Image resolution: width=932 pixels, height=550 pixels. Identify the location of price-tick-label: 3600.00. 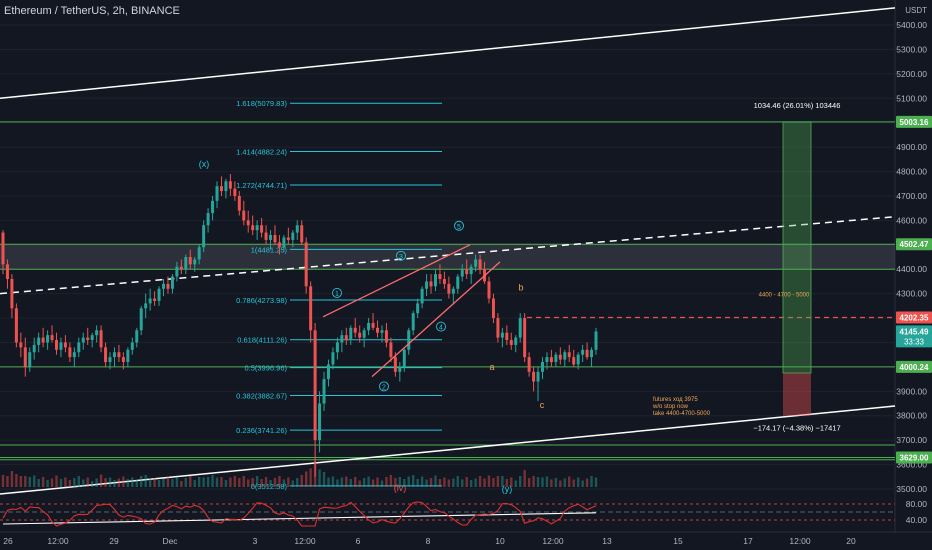
(911, 465).